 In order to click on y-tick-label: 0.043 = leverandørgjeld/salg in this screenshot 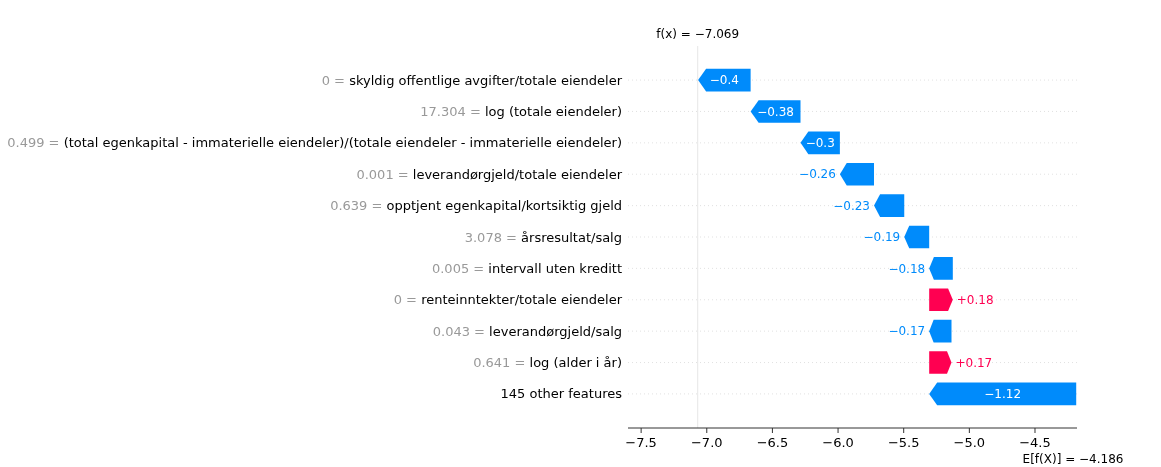, I will do `click(527, 331)`.